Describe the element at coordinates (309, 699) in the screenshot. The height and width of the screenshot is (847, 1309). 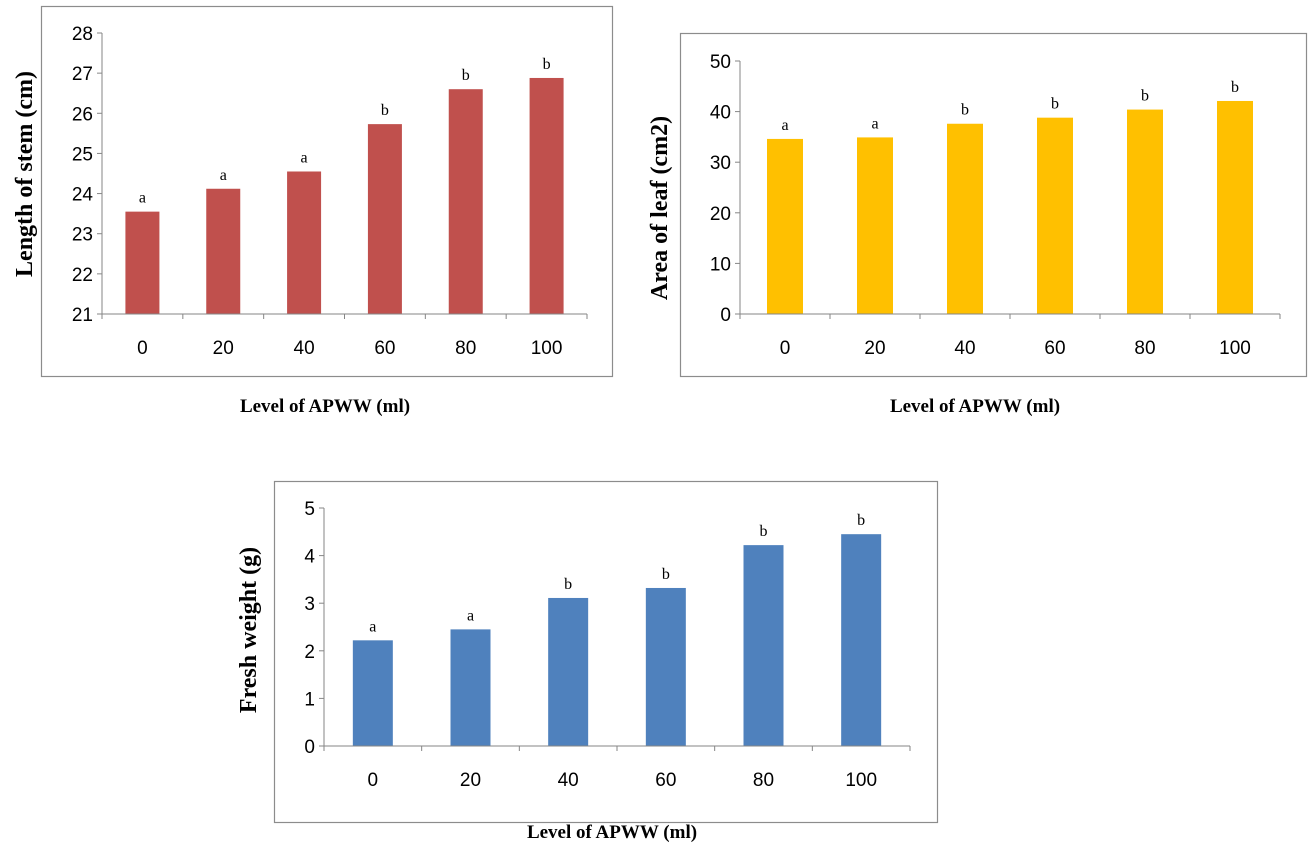
I see `y-tick-label: 1` at that location.